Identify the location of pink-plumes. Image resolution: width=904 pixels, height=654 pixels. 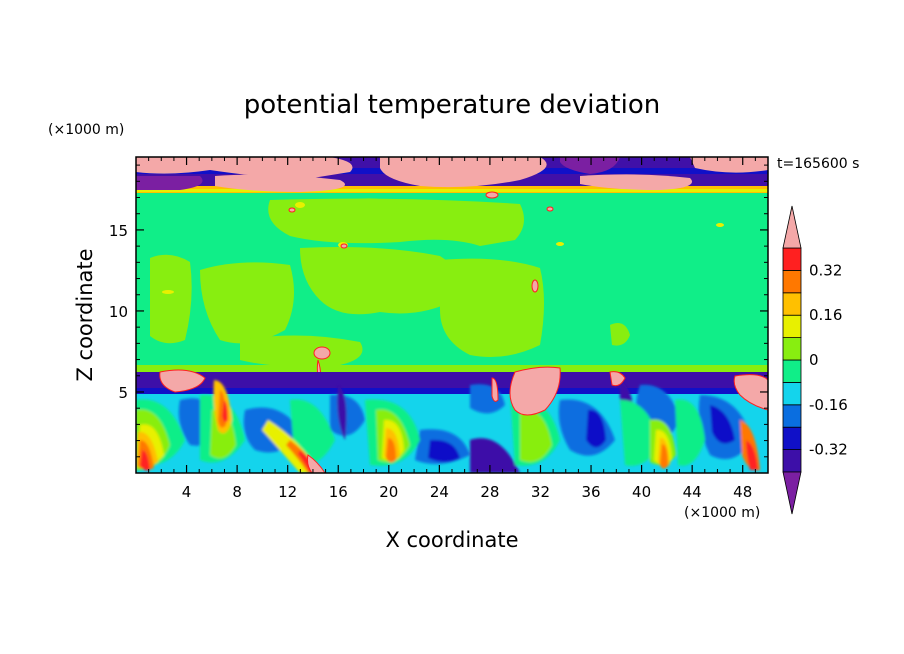
(463, 419).